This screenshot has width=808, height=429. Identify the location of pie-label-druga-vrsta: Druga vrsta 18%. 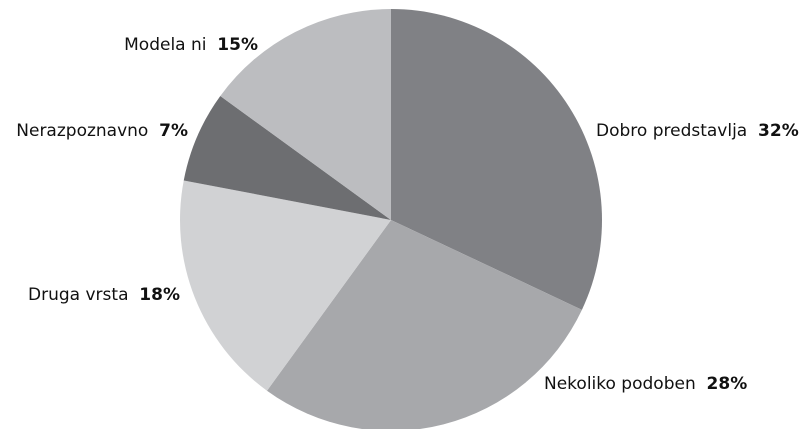
(104, 295).